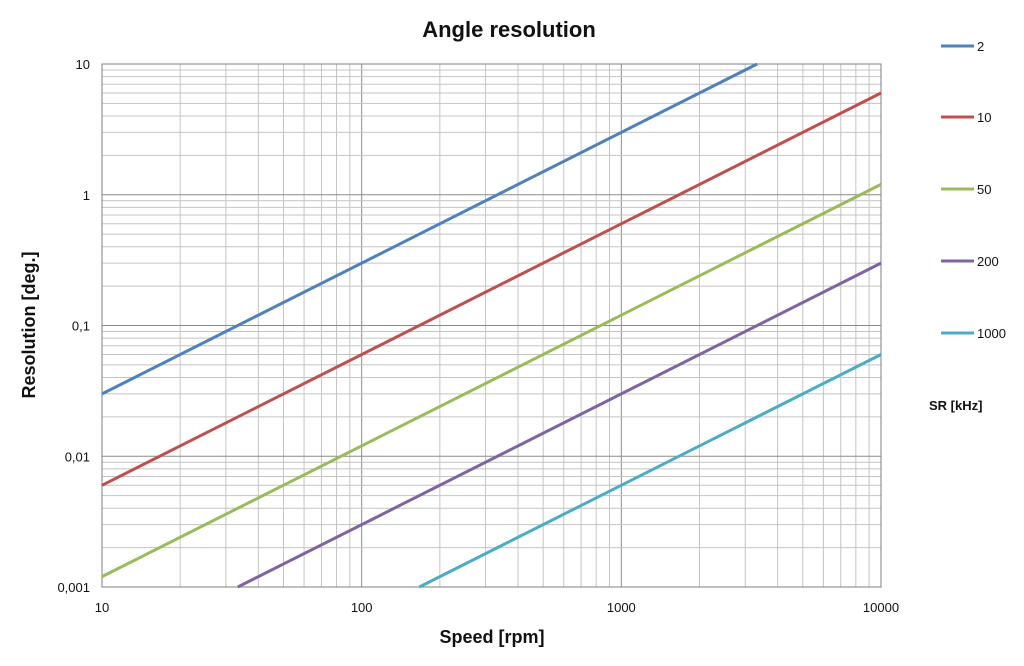  What do you see at coordinates (77, 456) in the screenshot?
I see `y-tick-label: 0,01` at bounding box center [77, 456].